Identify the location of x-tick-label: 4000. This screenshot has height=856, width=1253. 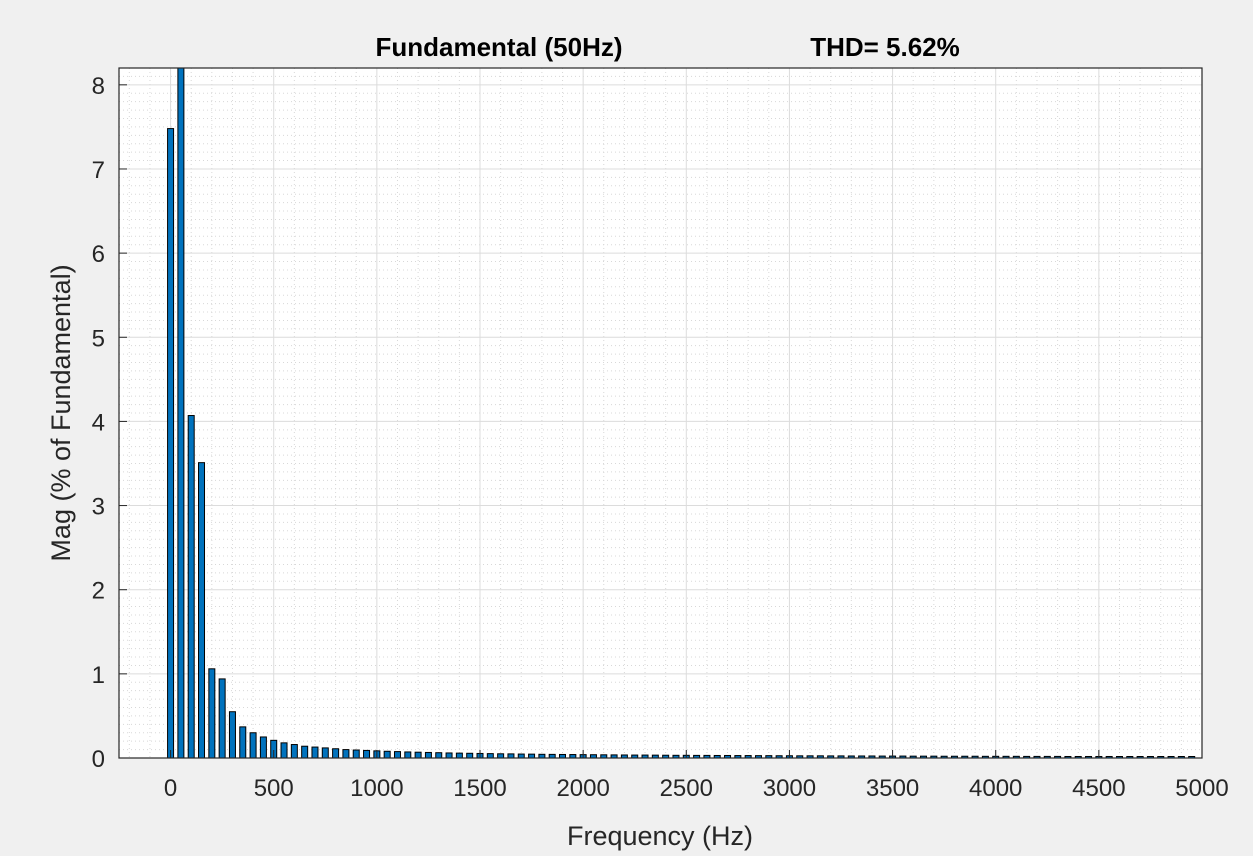
(995, 788).